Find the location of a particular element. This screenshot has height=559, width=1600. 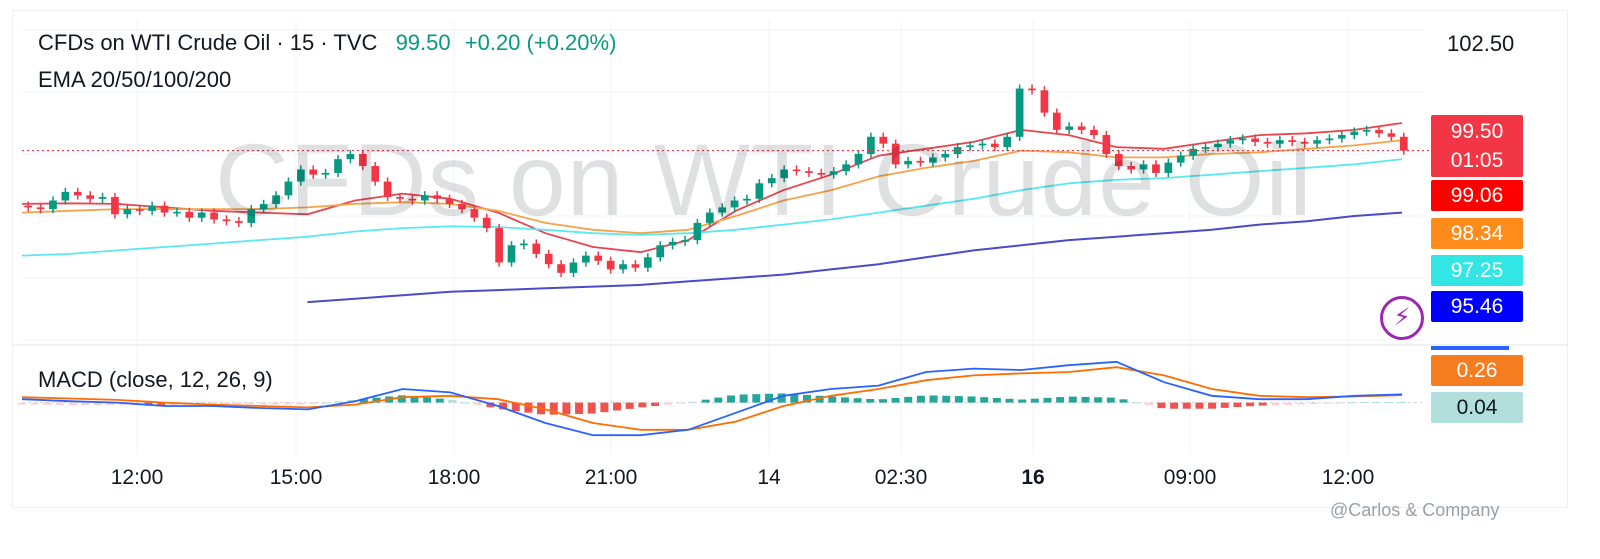

x-tick-label: 18:00 is located at coordinates (454, 477).